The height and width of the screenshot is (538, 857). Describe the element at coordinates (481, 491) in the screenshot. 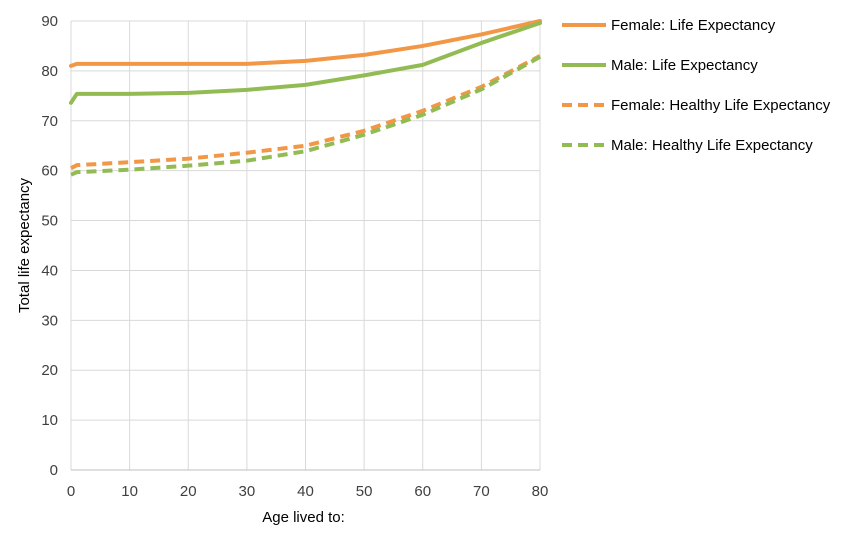

I see `x-tick-label: 70` at that location.